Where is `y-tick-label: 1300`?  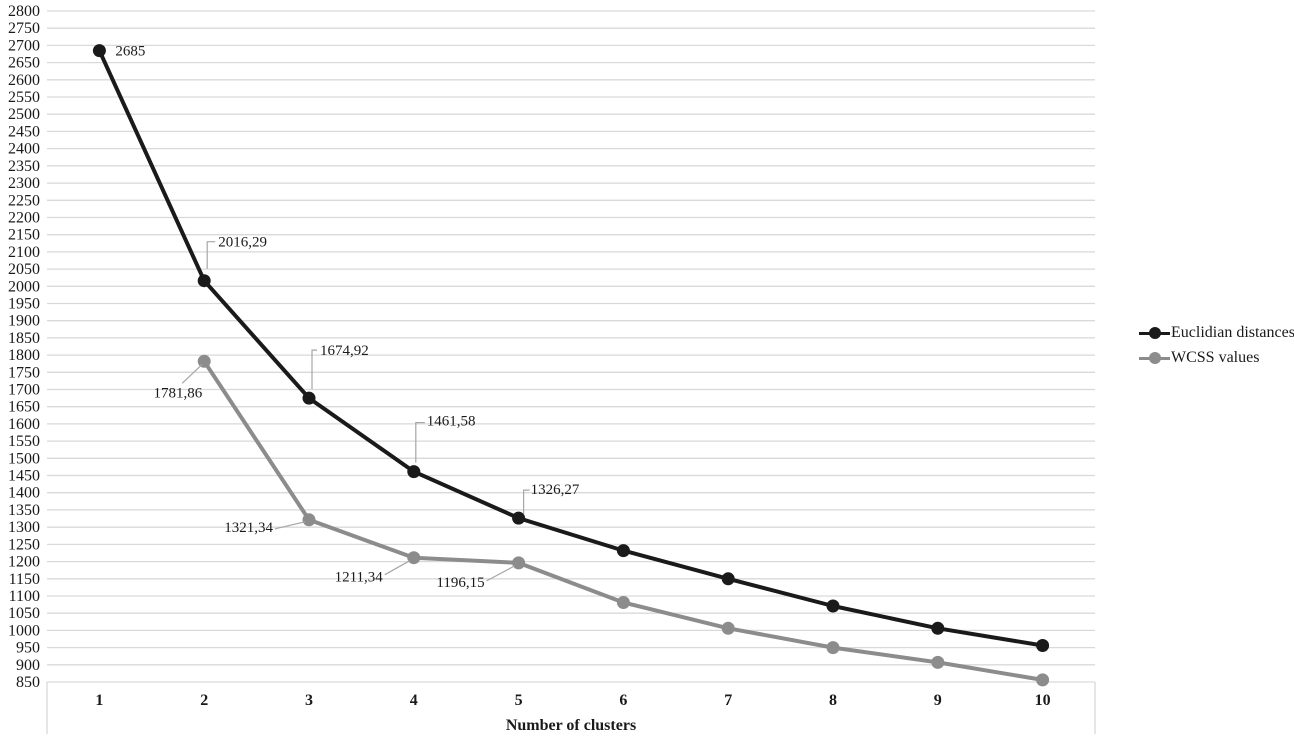 y-tick-label: 1300 is located at coordinates (24, 527).